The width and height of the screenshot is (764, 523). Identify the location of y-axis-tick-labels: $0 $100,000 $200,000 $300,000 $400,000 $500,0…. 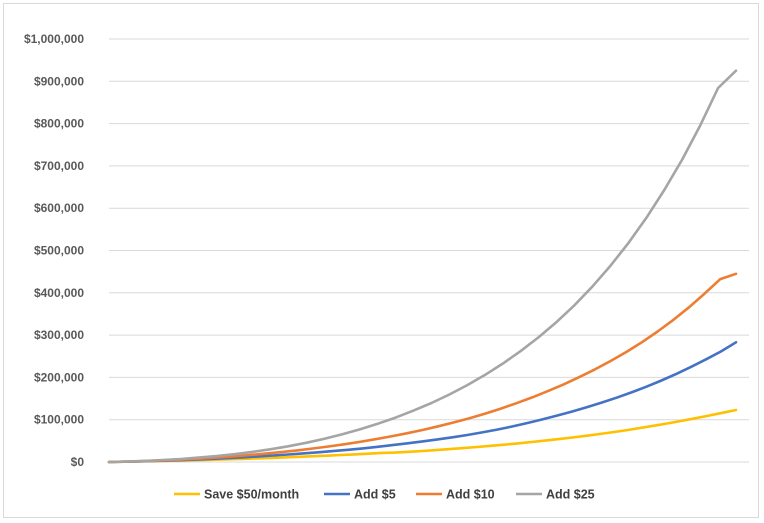
(54, 250).